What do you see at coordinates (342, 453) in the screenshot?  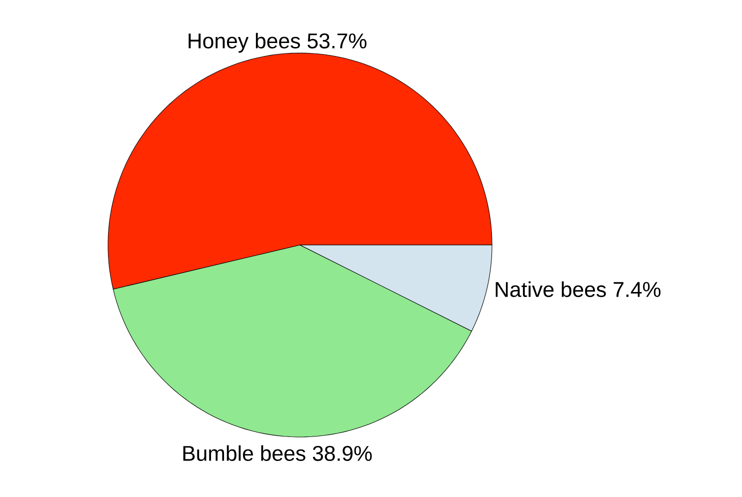 I see `data-label: 38.9%` at bounding box center [342, 453].